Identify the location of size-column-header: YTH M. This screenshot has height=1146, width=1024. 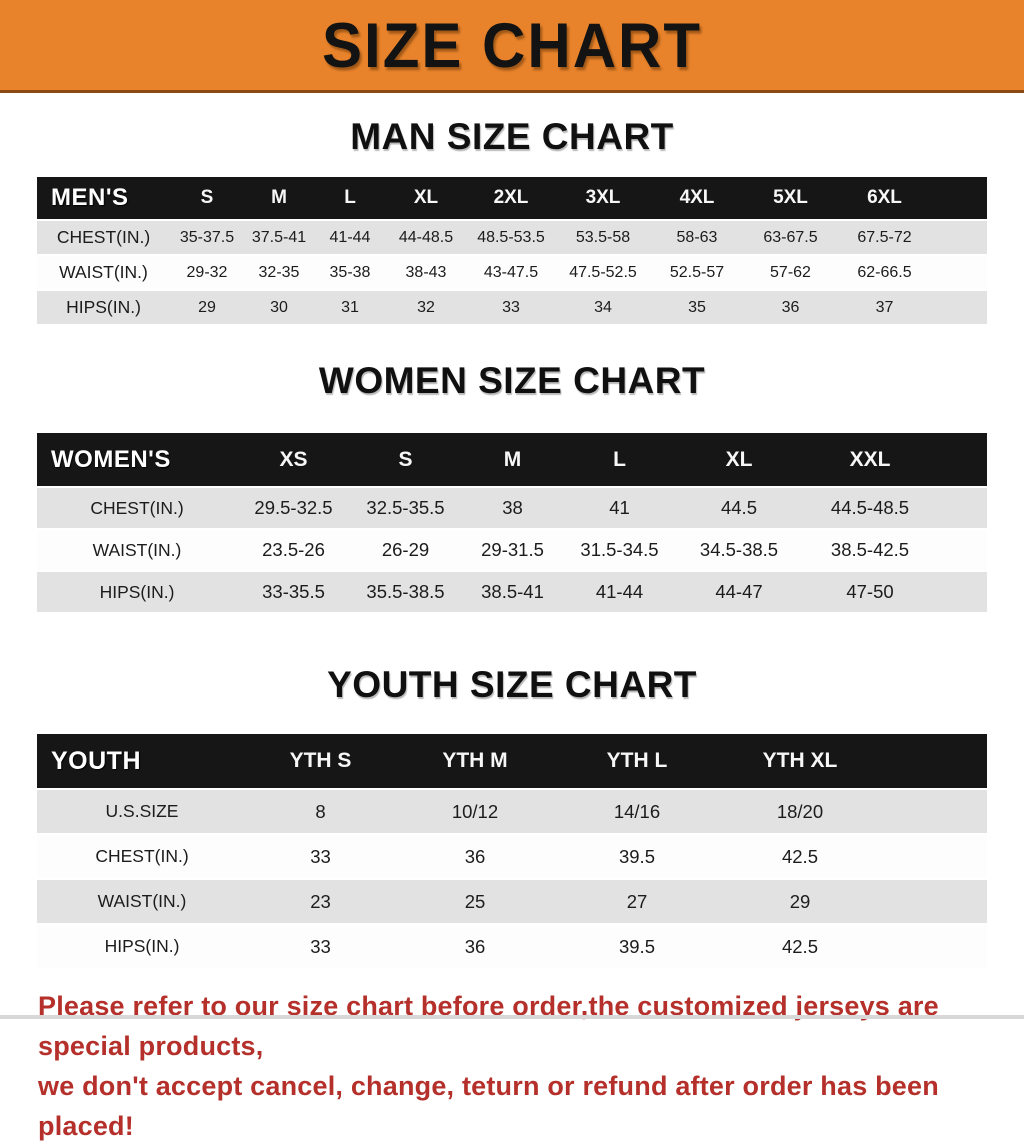
(475, 761).